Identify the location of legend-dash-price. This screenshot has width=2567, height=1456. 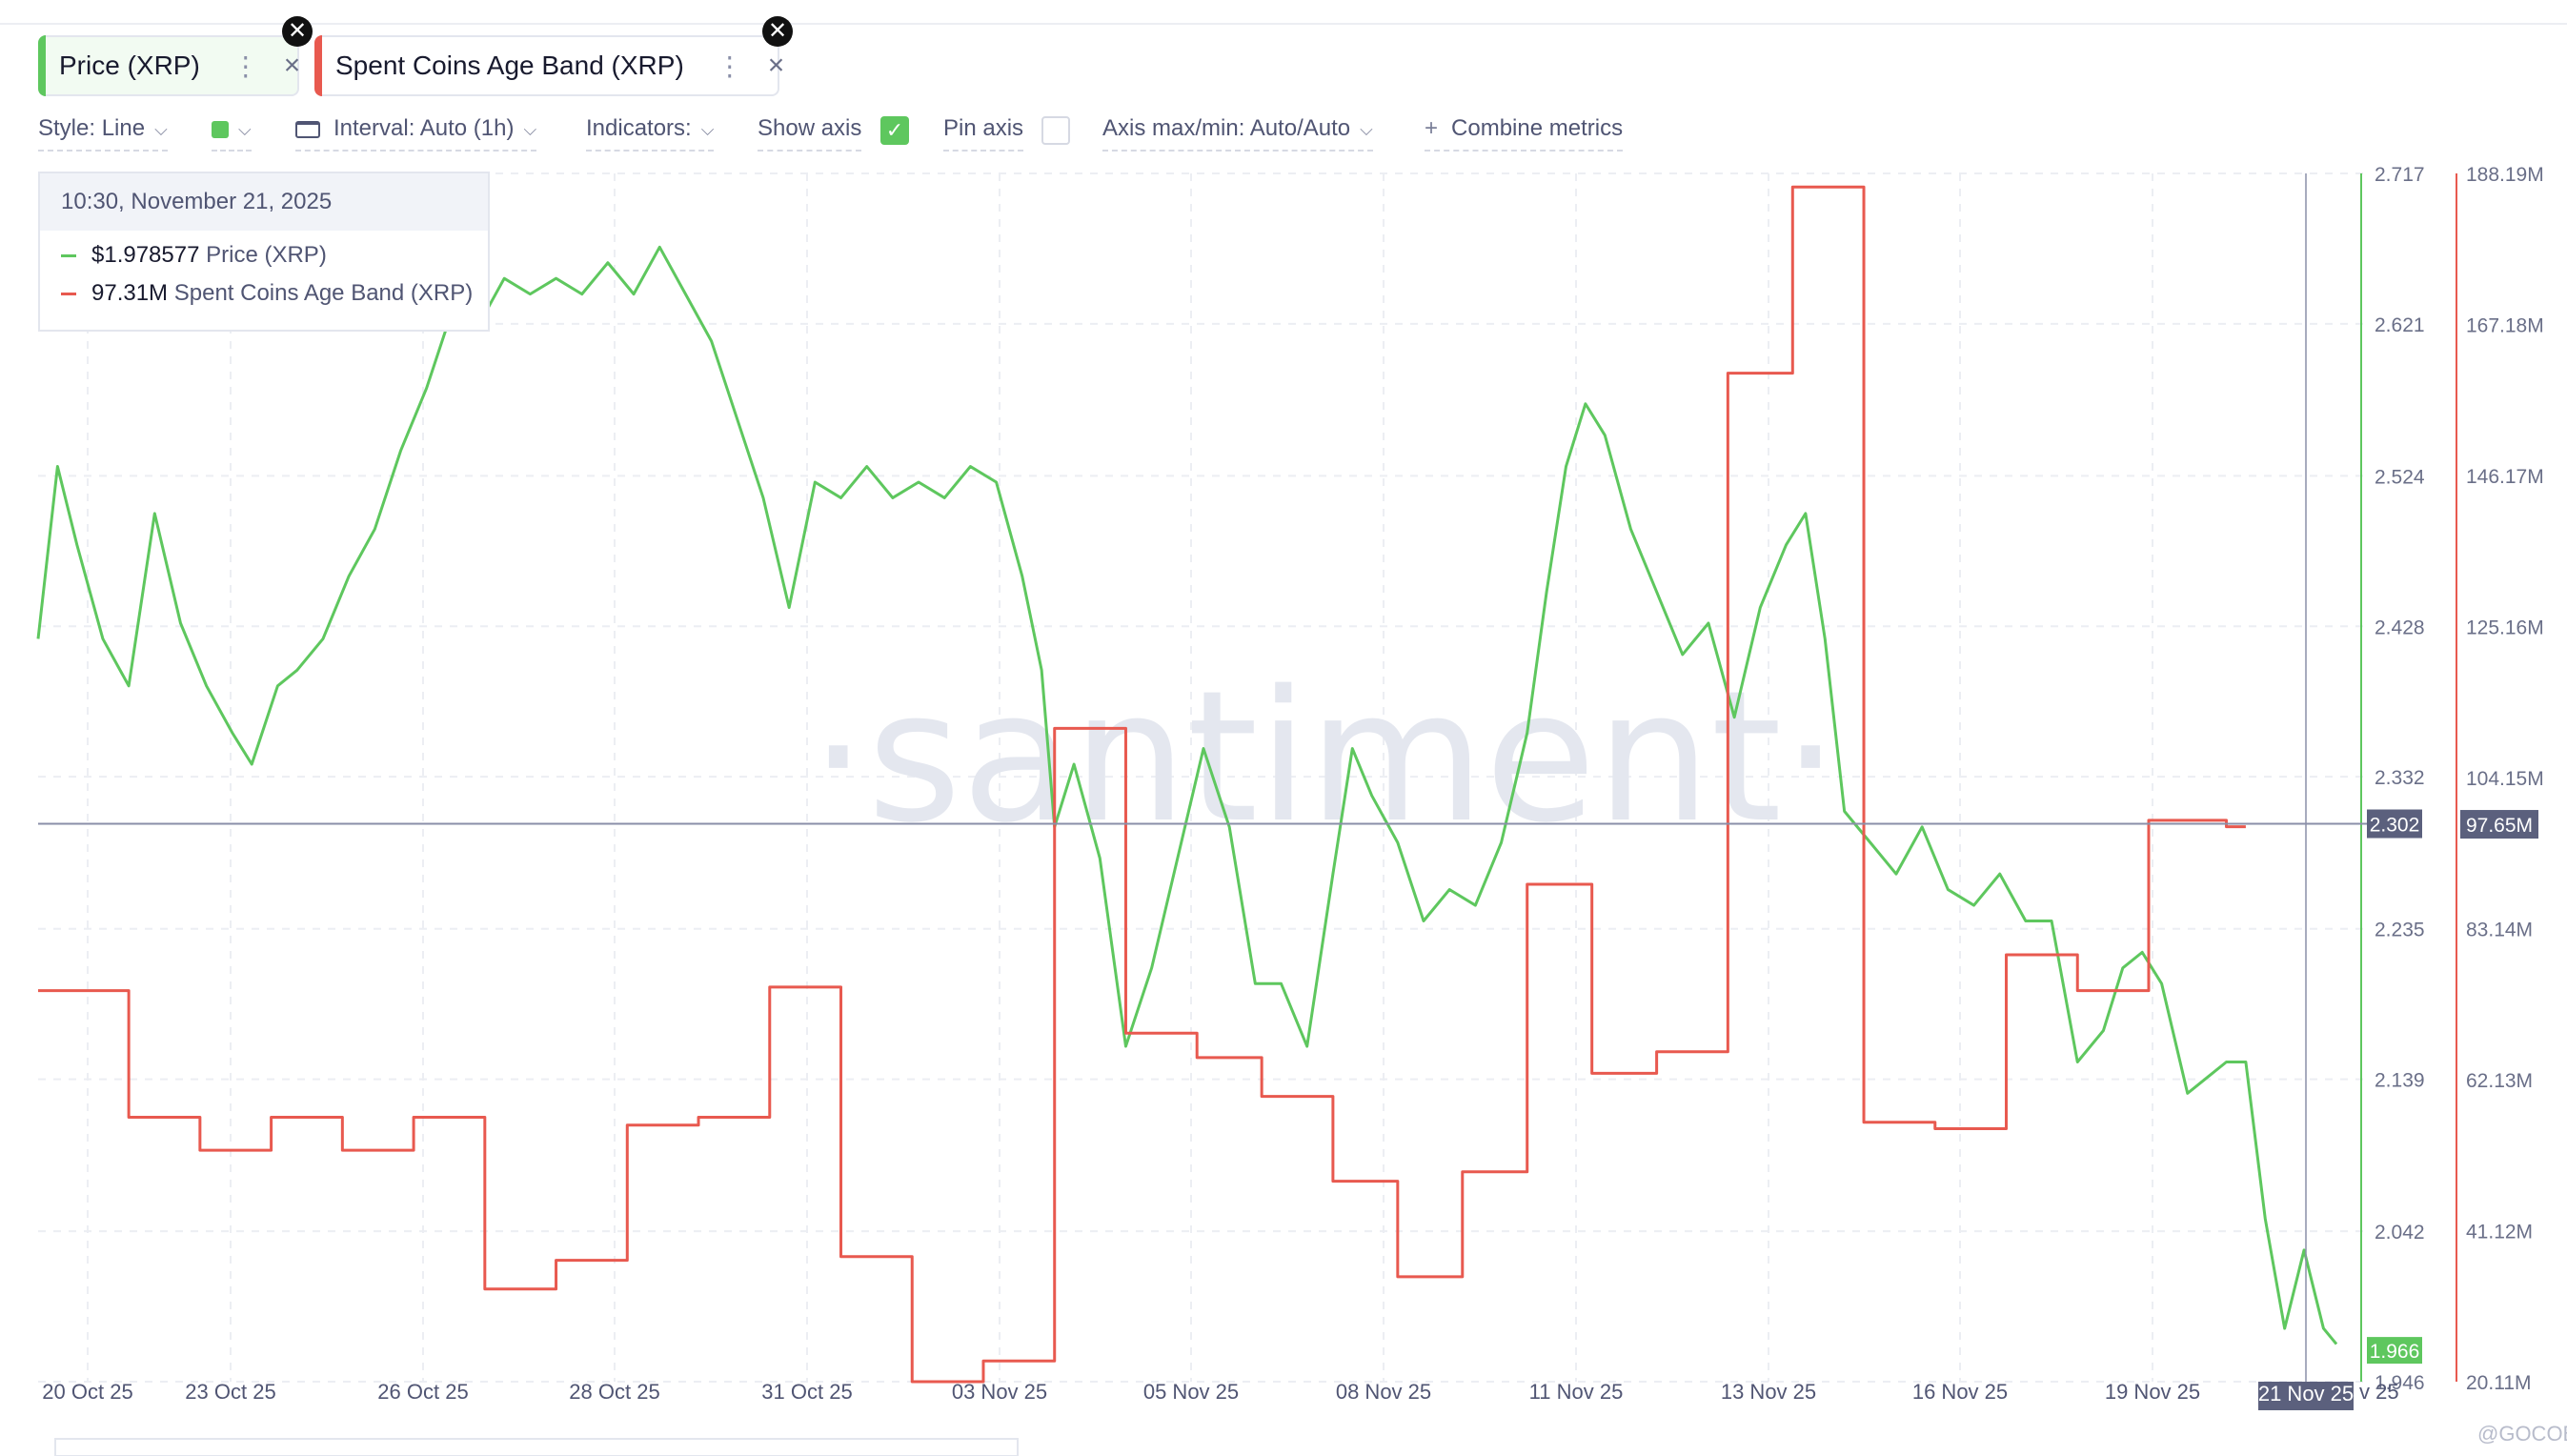
(68, 256).